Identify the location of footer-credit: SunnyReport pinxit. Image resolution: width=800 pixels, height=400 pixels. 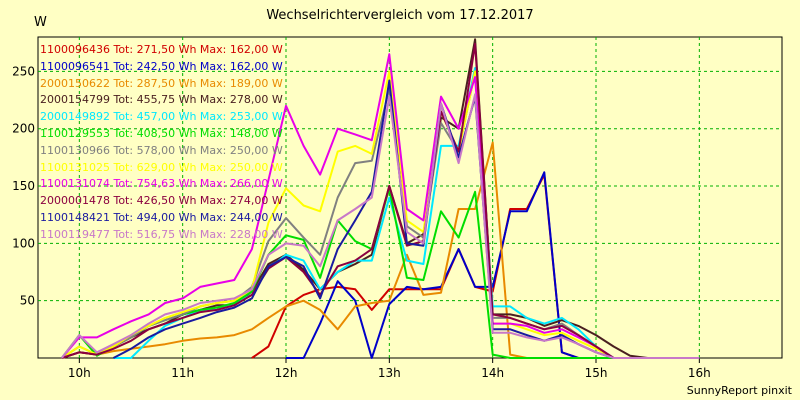
(739, 390).